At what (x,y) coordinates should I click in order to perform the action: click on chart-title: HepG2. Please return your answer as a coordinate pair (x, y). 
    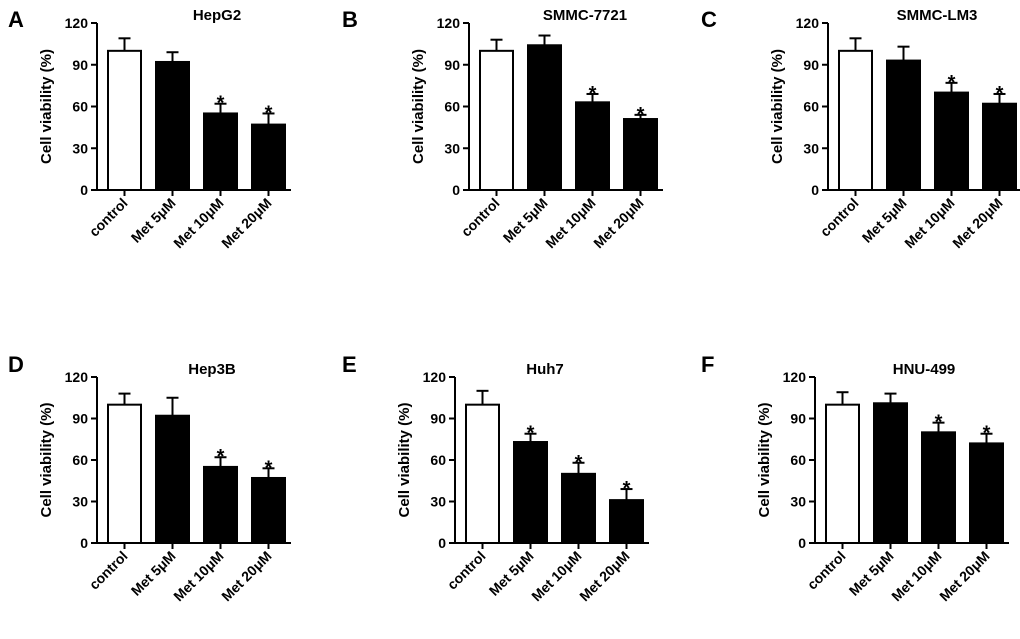
    Looking at the image, I should click on (217, 15).